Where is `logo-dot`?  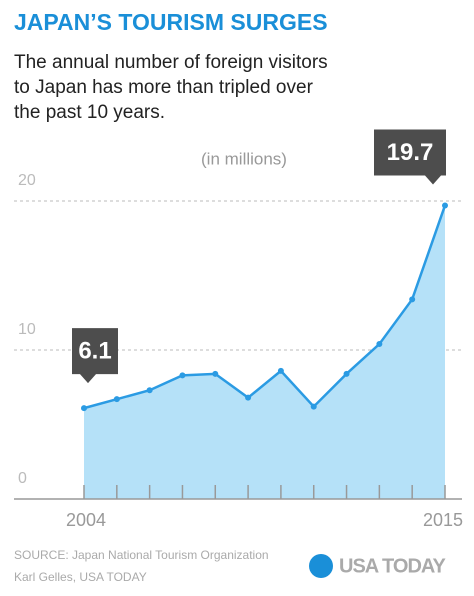 logo-dot is located at coordinates (321, 566).